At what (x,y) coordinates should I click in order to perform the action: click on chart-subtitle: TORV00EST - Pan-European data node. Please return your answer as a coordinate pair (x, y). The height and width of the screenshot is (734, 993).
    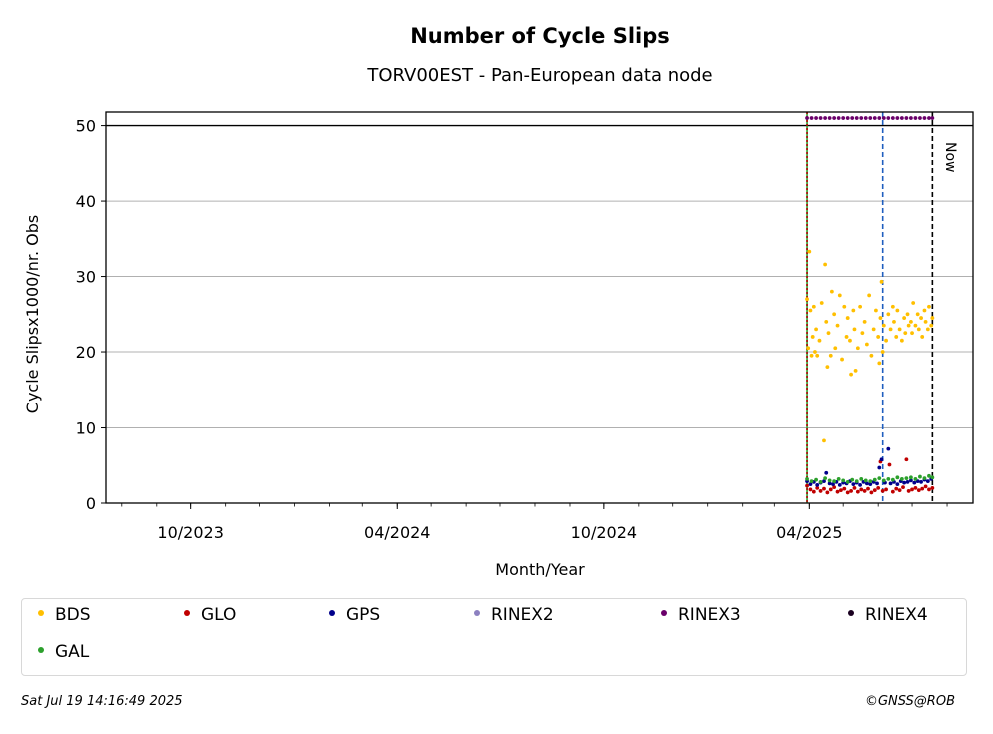
    Looking at the image, I should click on (539, 75).